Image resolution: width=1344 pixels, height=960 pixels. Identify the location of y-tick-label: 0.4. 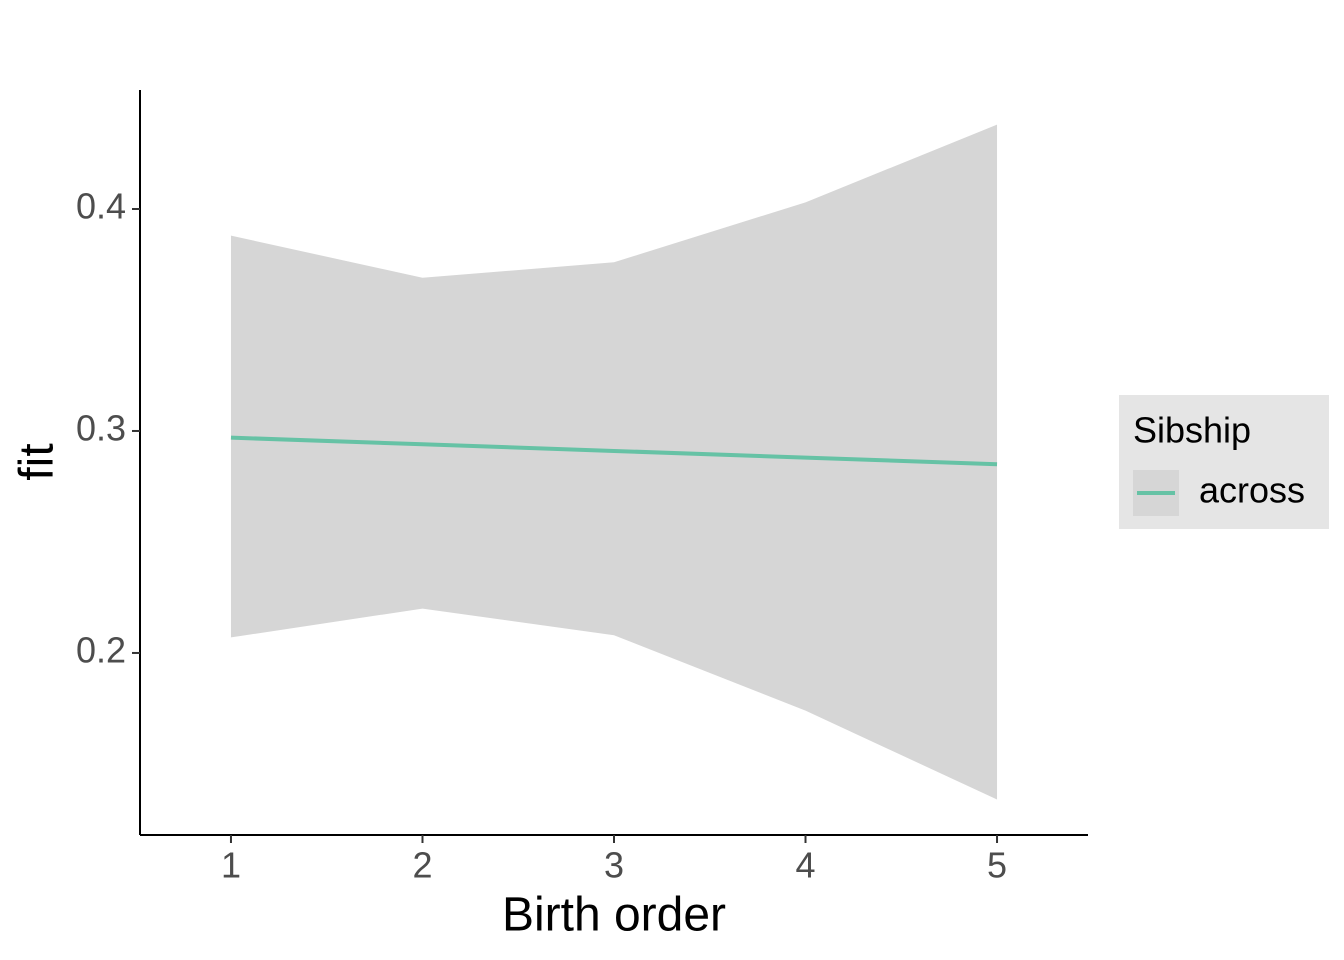
(101, 206).